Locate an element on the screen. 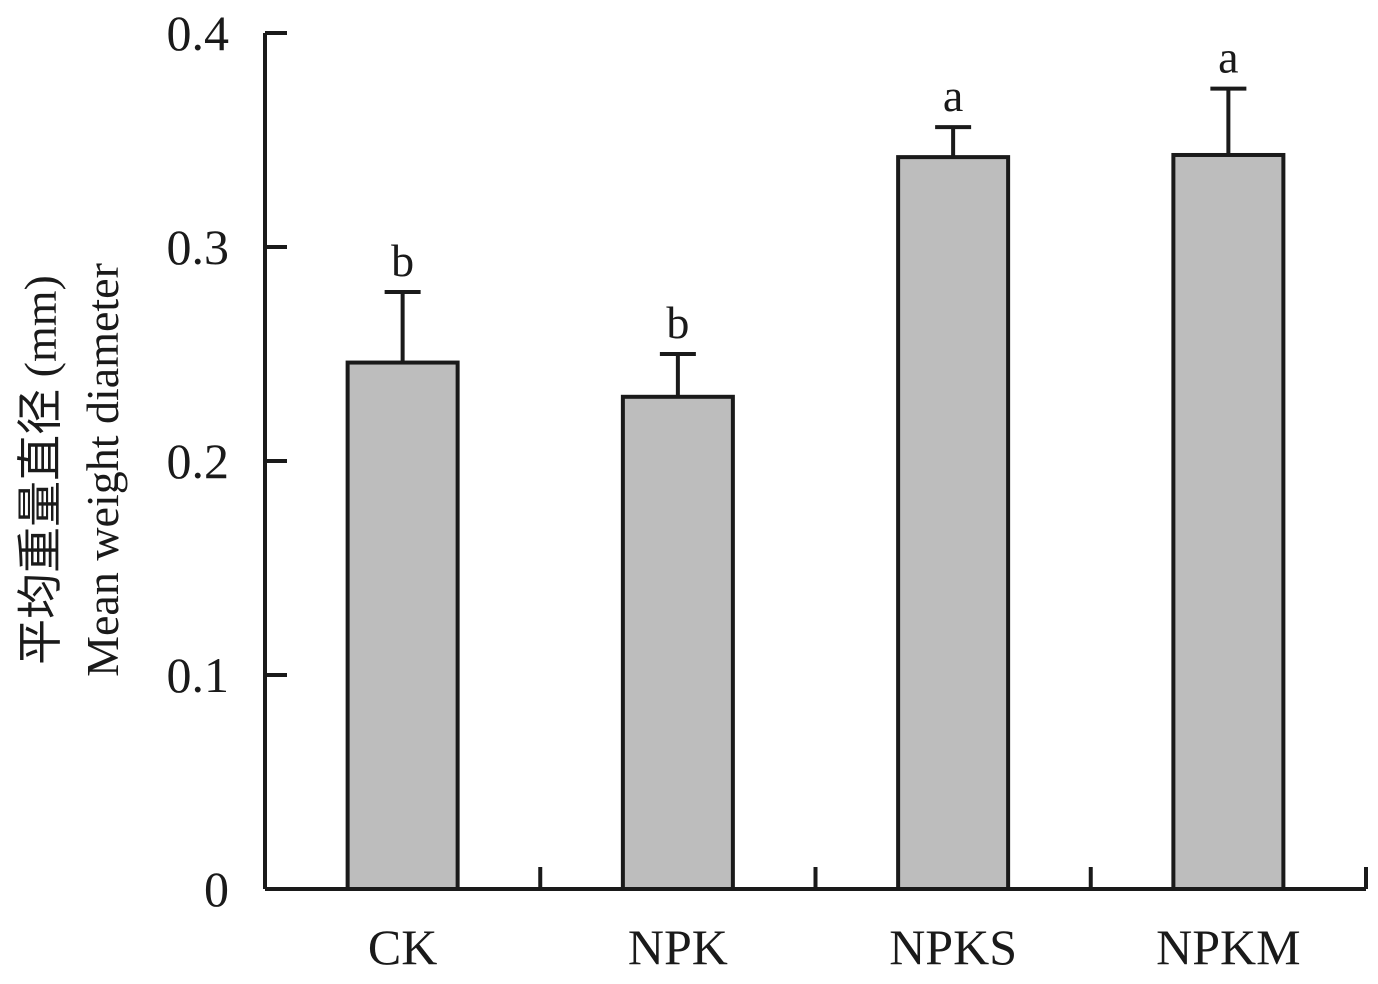 This screenshot has width=1378, height=984. category-label-ck: CK is located at coordinates (402, 947).